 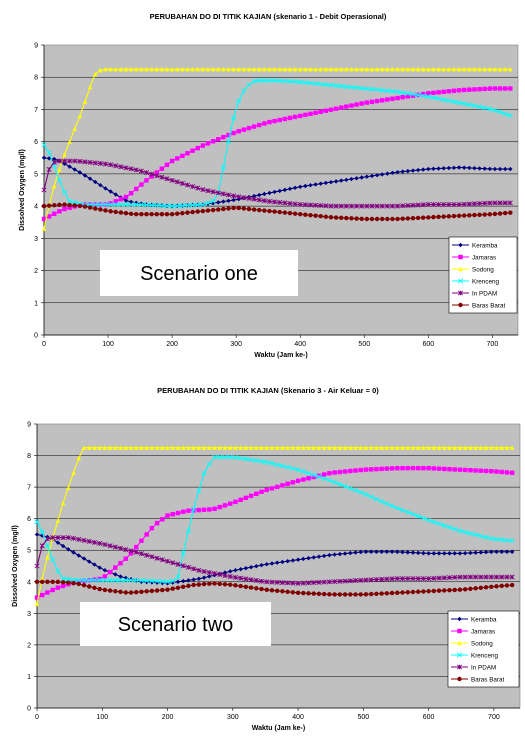 I want to click on legend-item: Baras Barat, so click(x=478, y=305).